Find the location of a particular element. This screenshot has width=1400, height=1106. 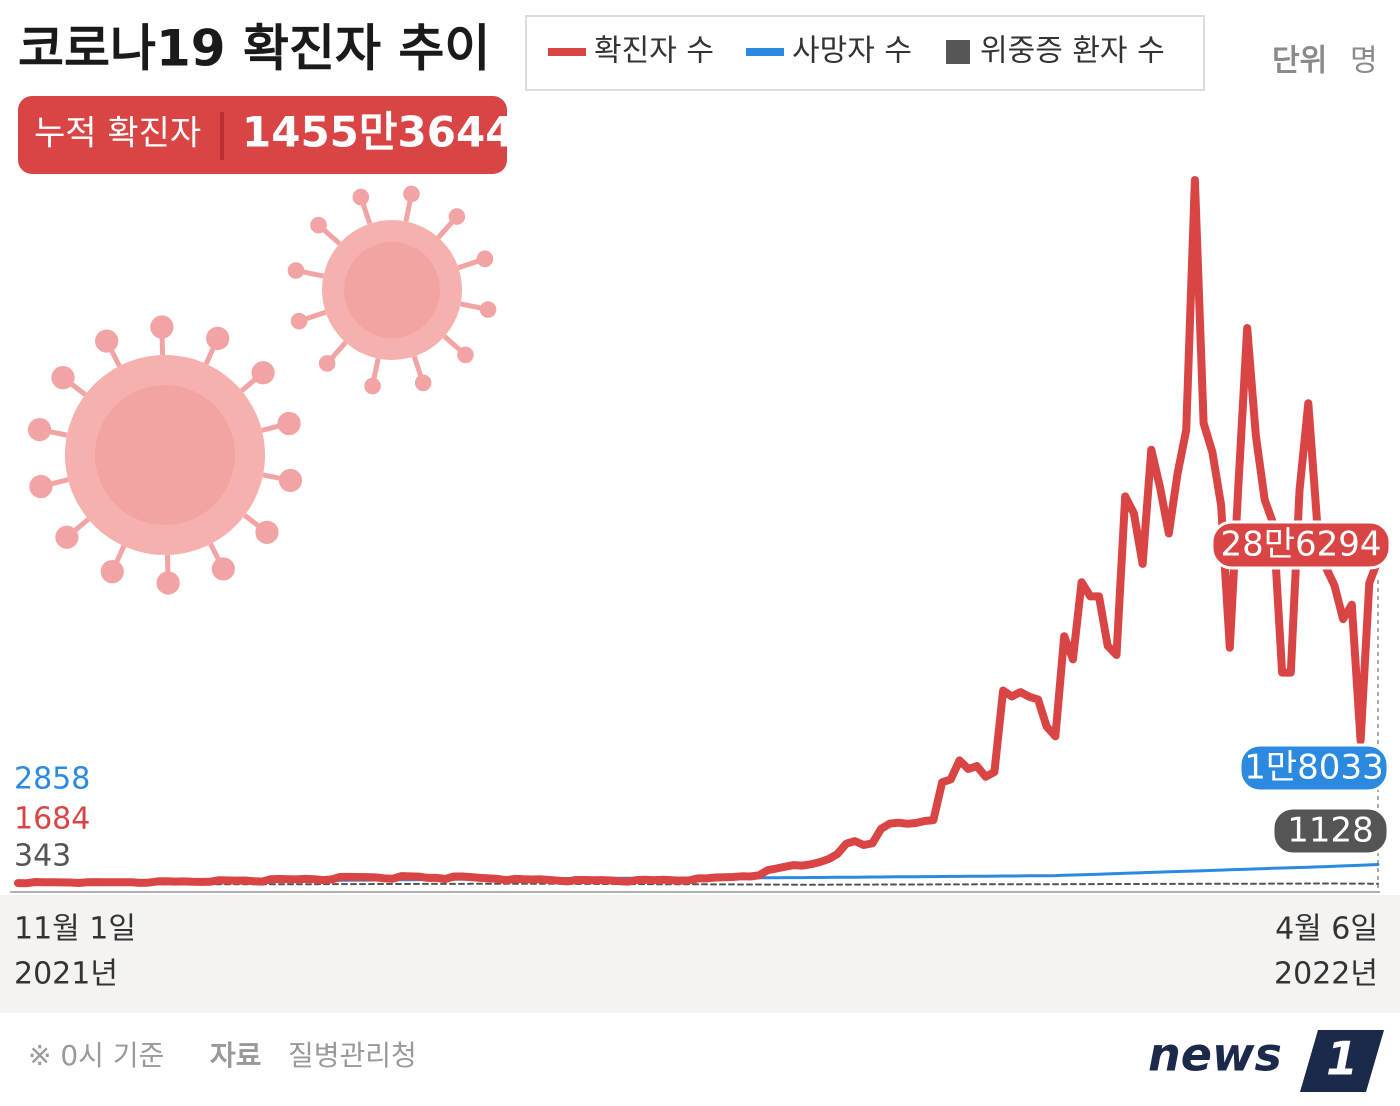

source-label: 자료 is located at coordinates (236, 1055).